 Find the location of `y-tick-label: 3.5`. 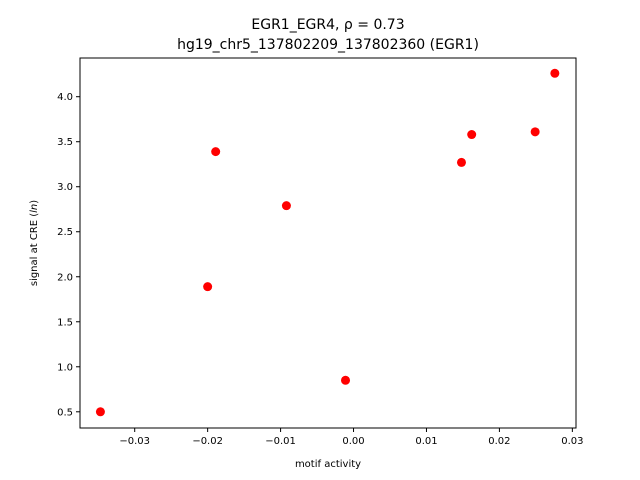

y-tick-label: 3.5 is located at coordinates (65, 142).